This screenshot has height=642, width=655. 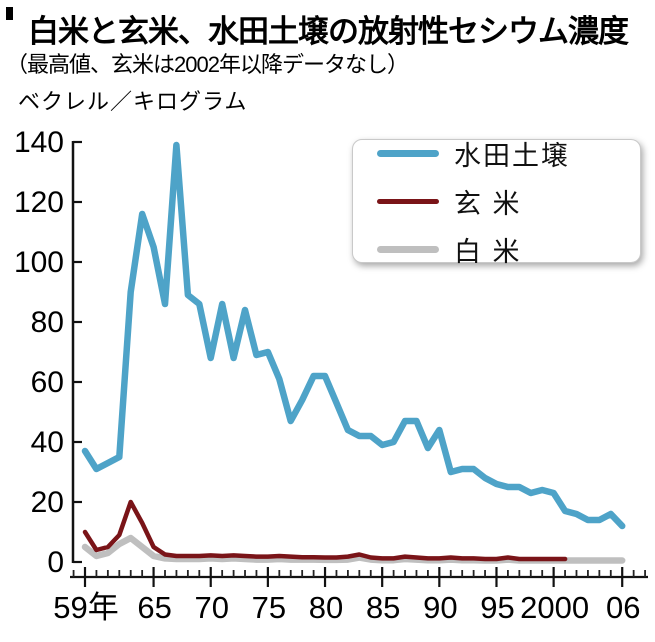 What do you see at coordinates (47, 442) in the screenshot?
I see `y-tick-label: 40` at bounding box center [47, 442].